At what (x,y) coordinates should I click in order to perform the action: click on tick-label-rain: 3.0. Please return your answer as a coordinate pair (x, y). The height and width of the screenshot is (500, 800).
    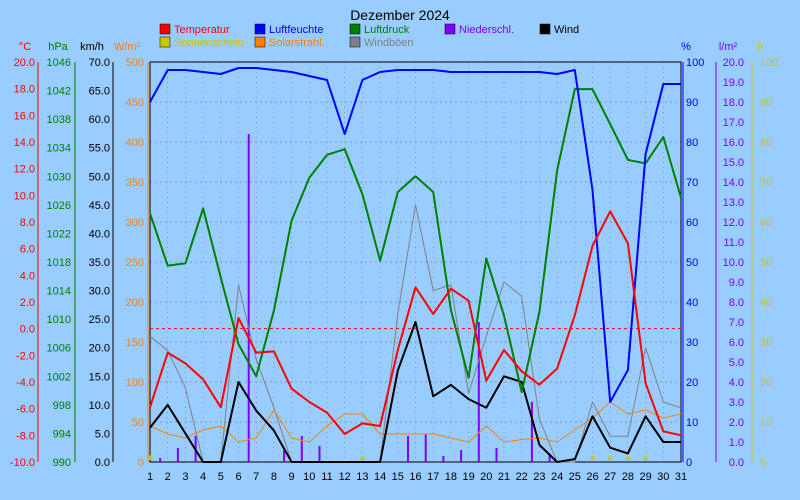
    Looking at the image, I should click on (736, 403).